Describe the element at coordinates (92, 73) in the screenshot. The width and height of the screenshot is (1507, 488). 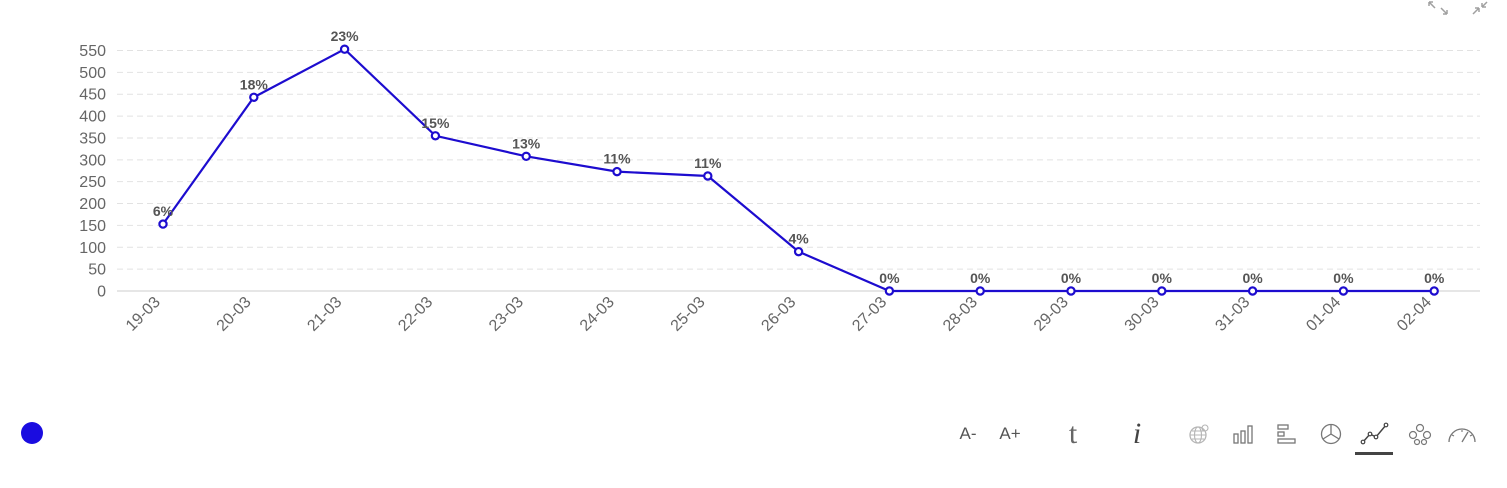
I see `y-tick-label: 500` at that location.